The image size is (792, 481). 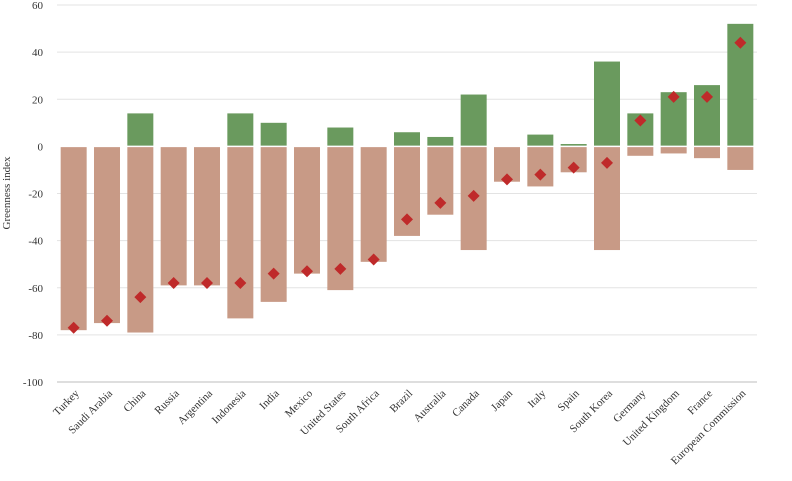 What do you see at coordinates (38, 53) in the screenshot?
I see `y-tick-label: 40` at bounding box center [38, 53].